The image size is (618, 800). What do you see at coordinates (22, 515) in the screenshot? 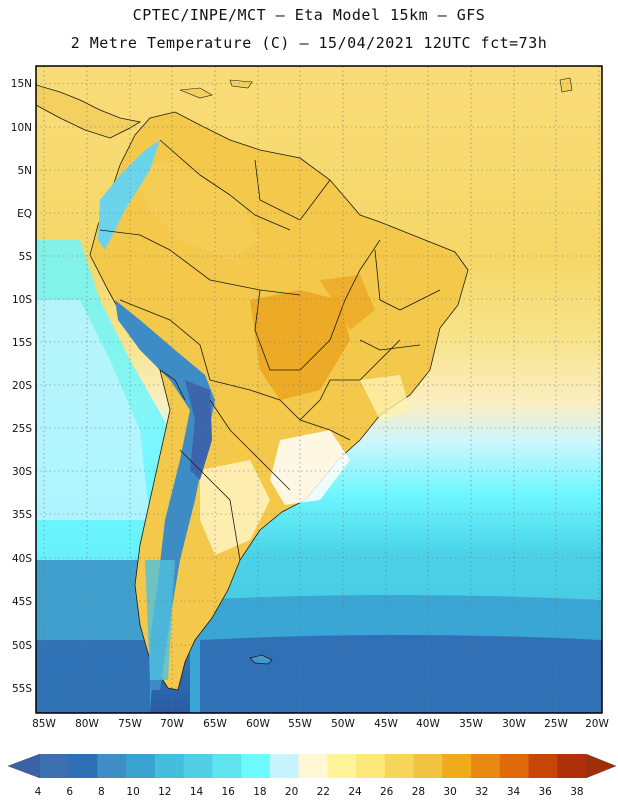
I see `lat-label: 35S` at bounding box center [22, 515].